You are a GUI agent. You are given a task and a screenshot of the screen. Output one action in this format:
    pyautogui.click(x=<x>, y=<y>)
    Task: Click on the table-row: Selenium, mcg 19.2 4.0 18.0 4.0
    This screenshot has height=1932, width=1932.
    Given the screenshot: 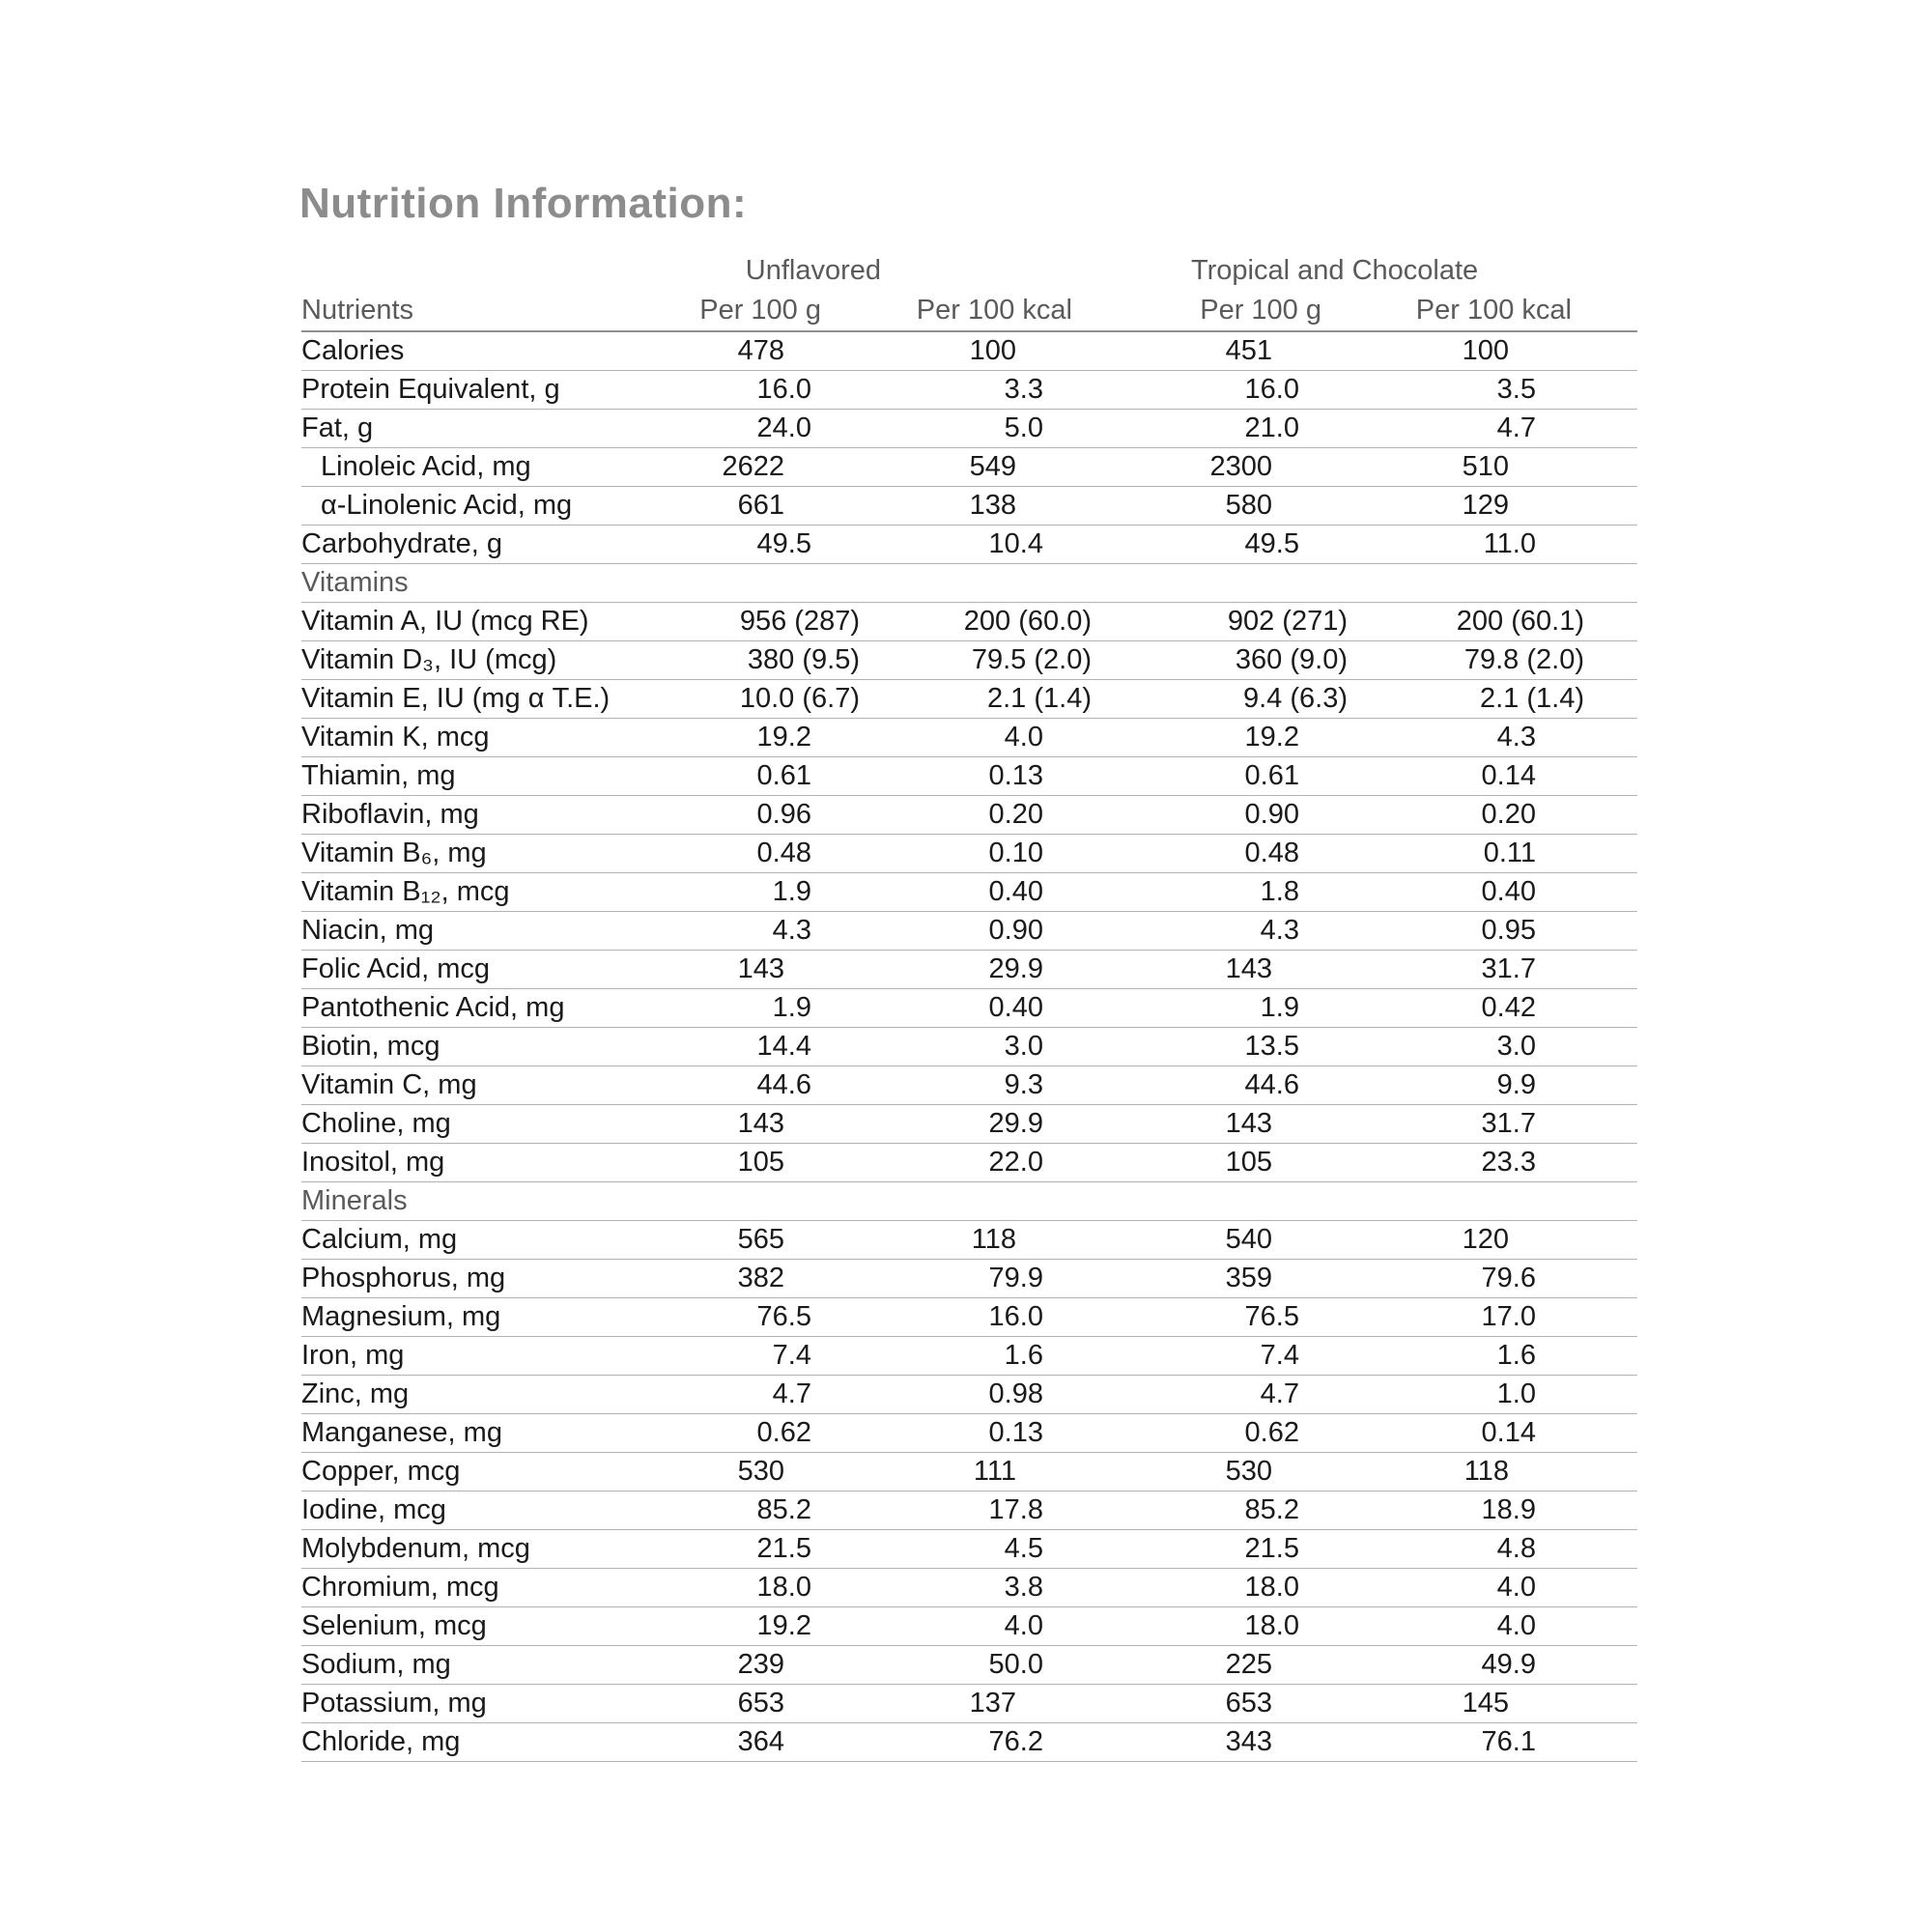 What is the action you would take?
    pyautogui.click(x=969, y=1626)
    